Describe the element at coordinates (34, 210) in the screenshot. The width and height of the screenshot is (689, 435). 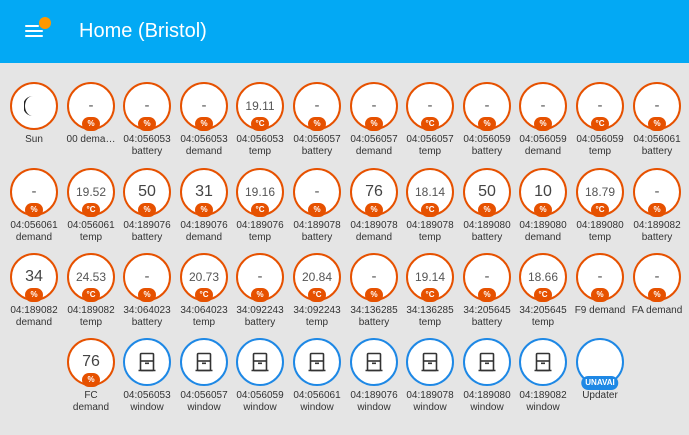
I see `state-badge: -% 04:056061 demand` at that location.